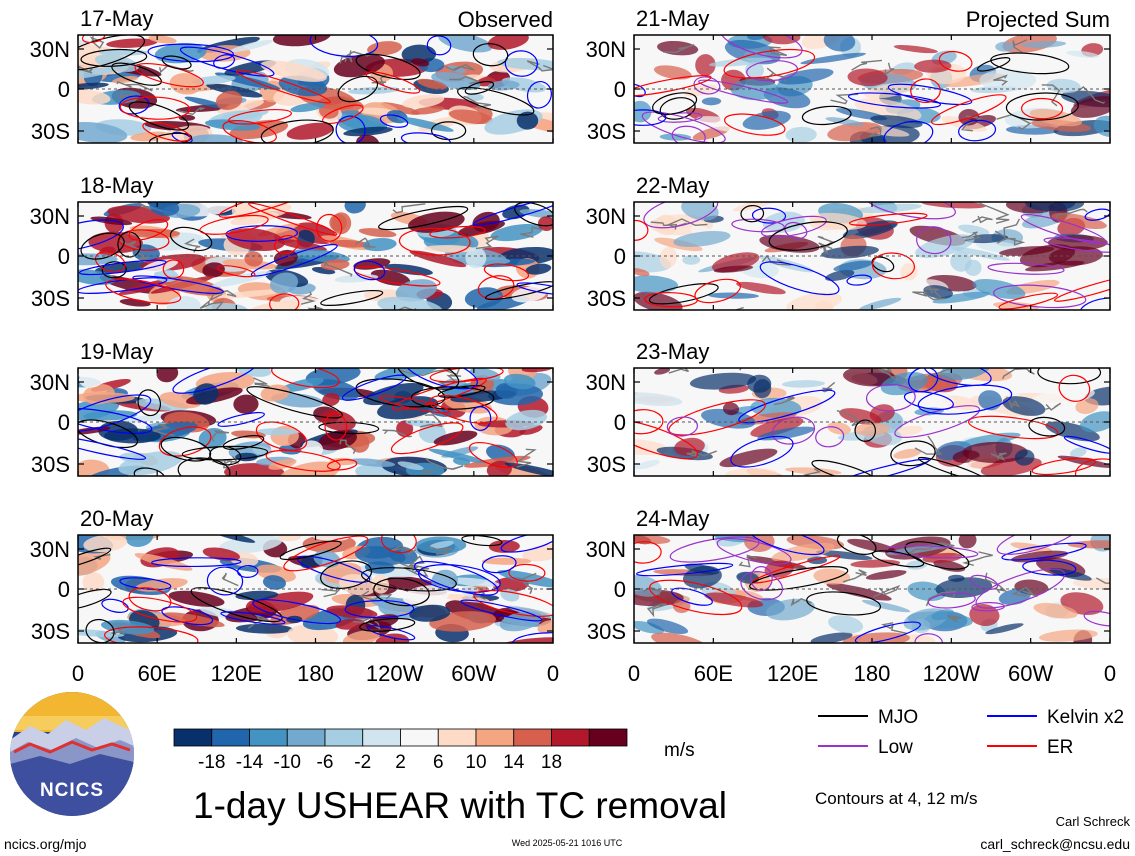 The image size is (1135, 856). Describe the element at coordinates (325, 762) in the screenshot. I see `colorbar-label: -6` at that location.